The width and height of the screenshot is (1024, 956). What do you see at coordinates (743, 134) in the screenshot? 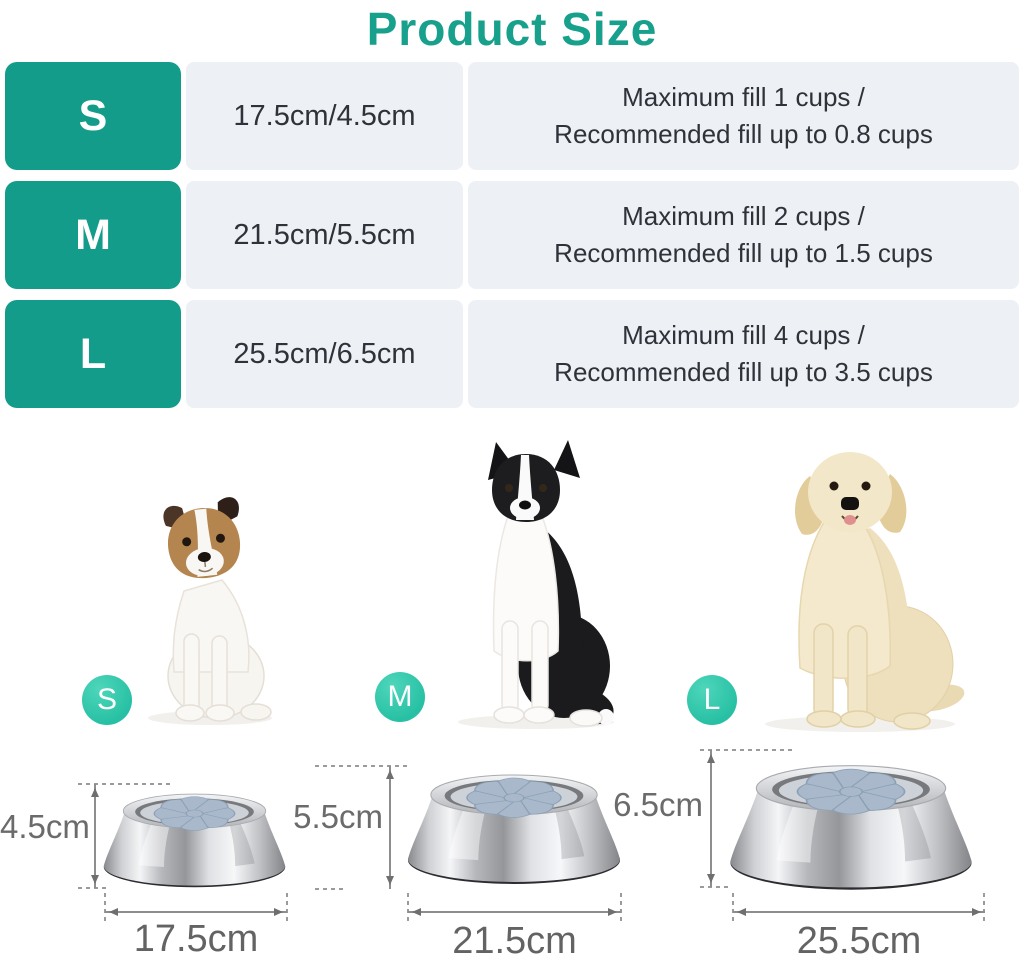
I see `fill-line-2: Recommended fill up to 0.8 cups` at bounding box center [743, 134].